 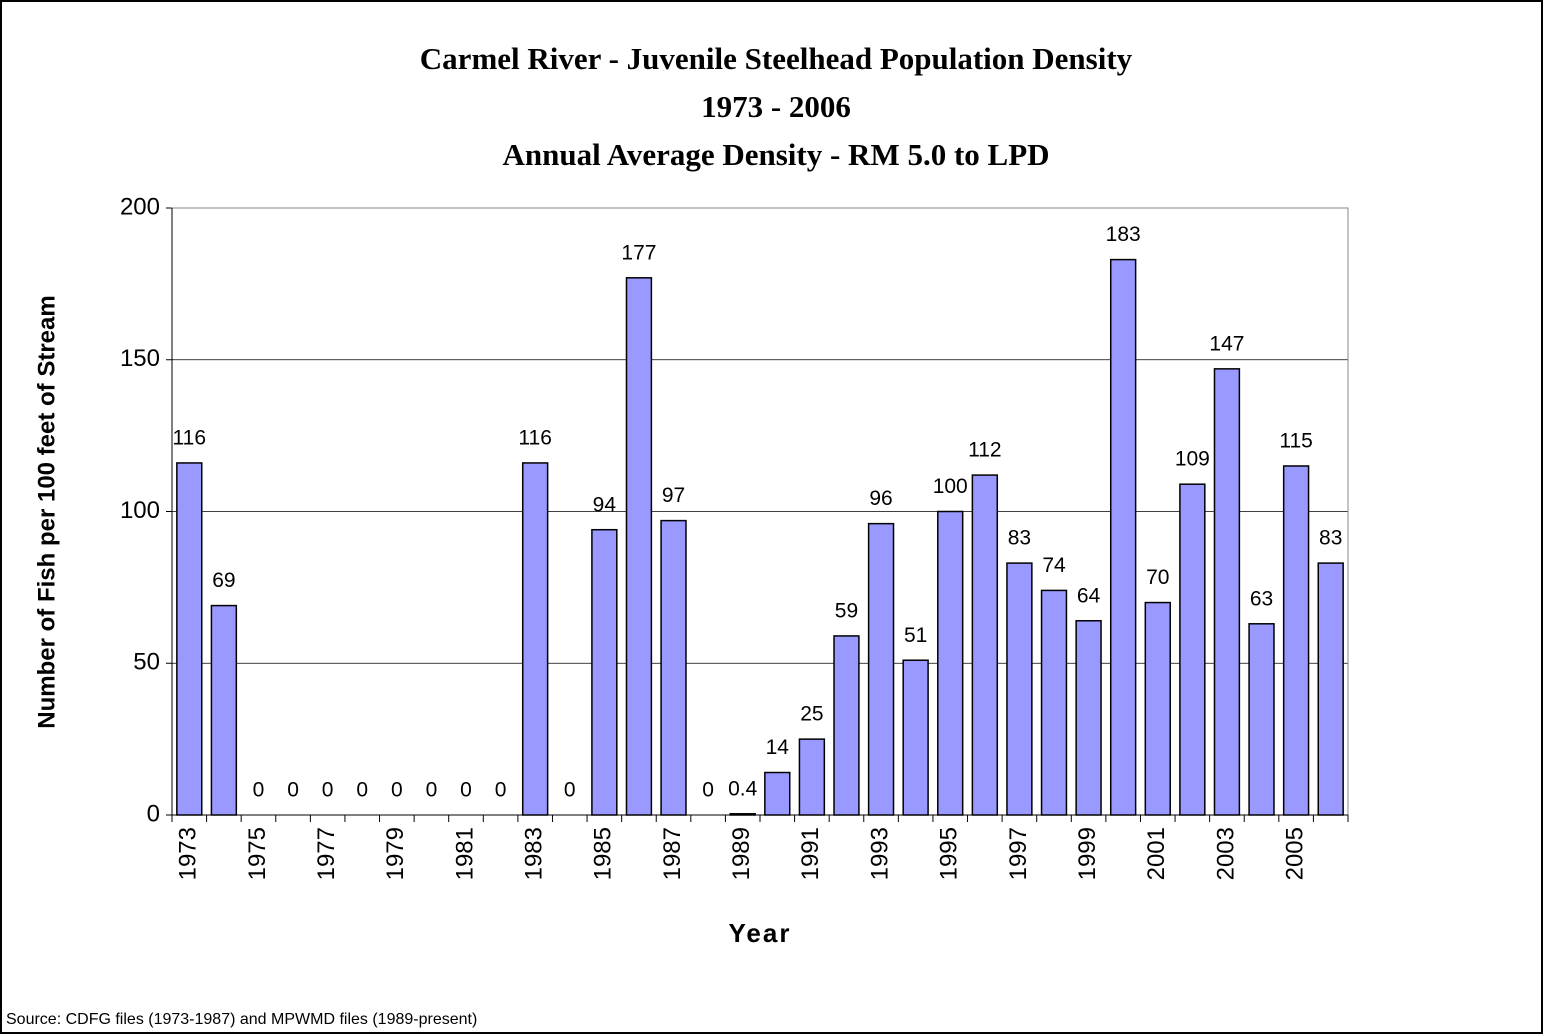 What do you see at coordinates (949, 853) in the screenshot?
I see `x-tick-label: 1995` at bounding box center [949, 853].